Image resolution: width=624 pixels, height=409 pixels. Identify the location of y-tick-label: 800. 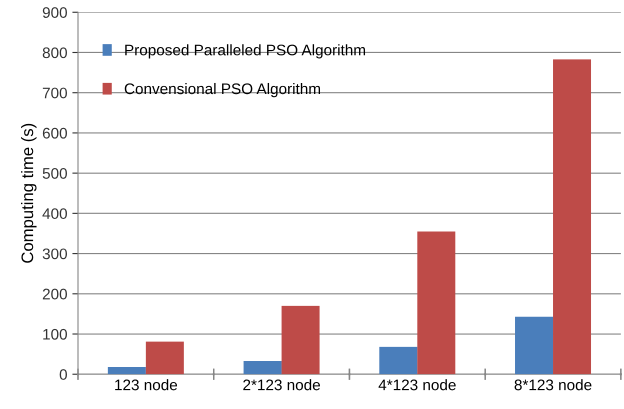
(54, 52).